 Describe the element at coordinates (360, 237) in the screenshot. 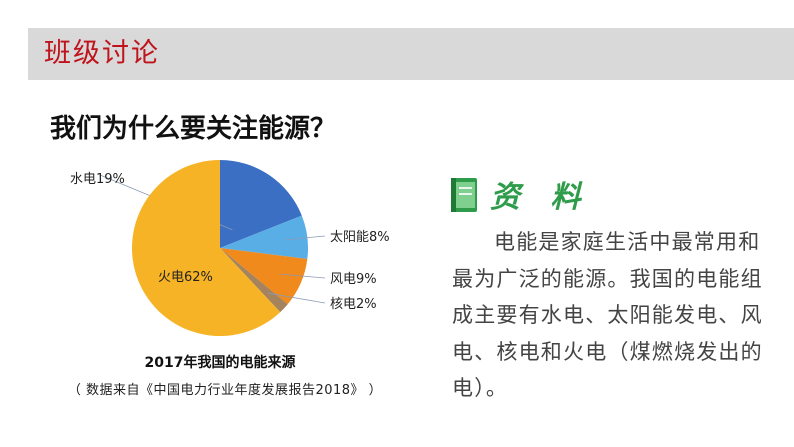

I see `slice-label: 太阳能8%` at that location.